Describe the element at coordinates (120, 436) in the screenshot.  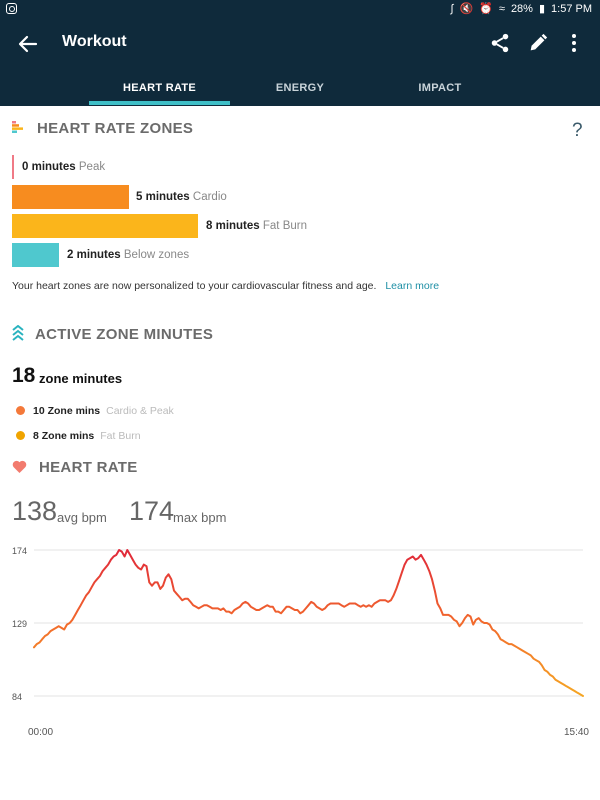
I see `azm-desc: Fat Burn` at that location.